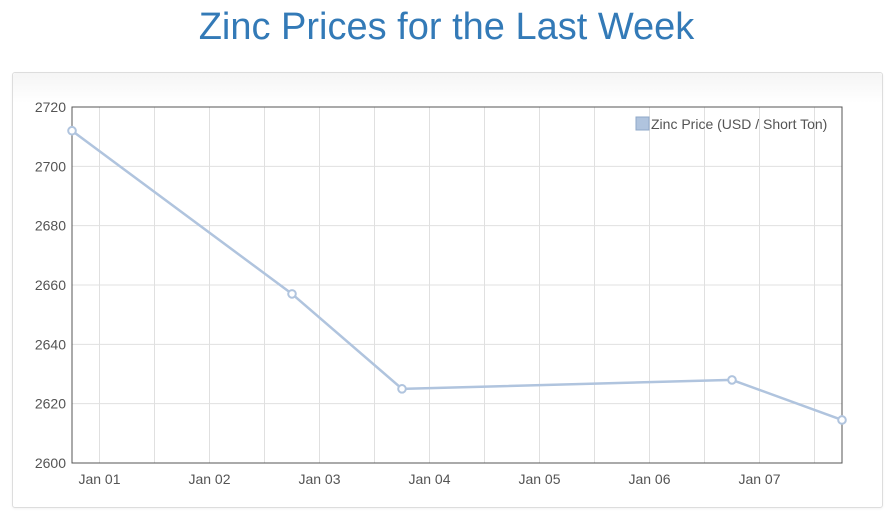 Image resolution: width=893 pixels, height=521 pixels. I want to click on y-axis-ticks: 2600 2620 2640 2660 2680 2700 2720, so click(50, 285).